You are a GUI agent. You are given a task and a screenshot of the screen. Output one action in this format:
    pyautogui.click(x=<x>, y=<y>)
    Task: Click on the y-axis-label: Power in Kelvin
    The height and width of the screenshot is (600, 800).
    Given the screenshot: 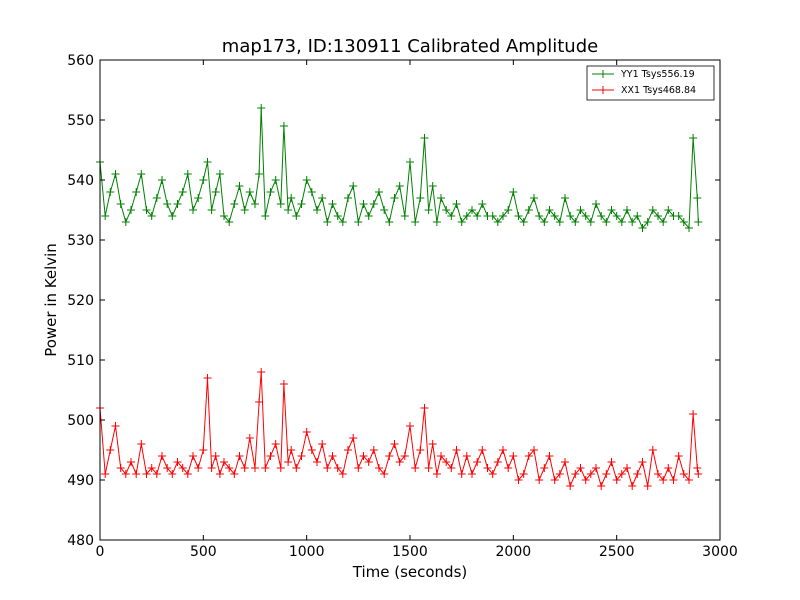 What is the action you would take?
    pyautogui.click(x=51, y=300)
    